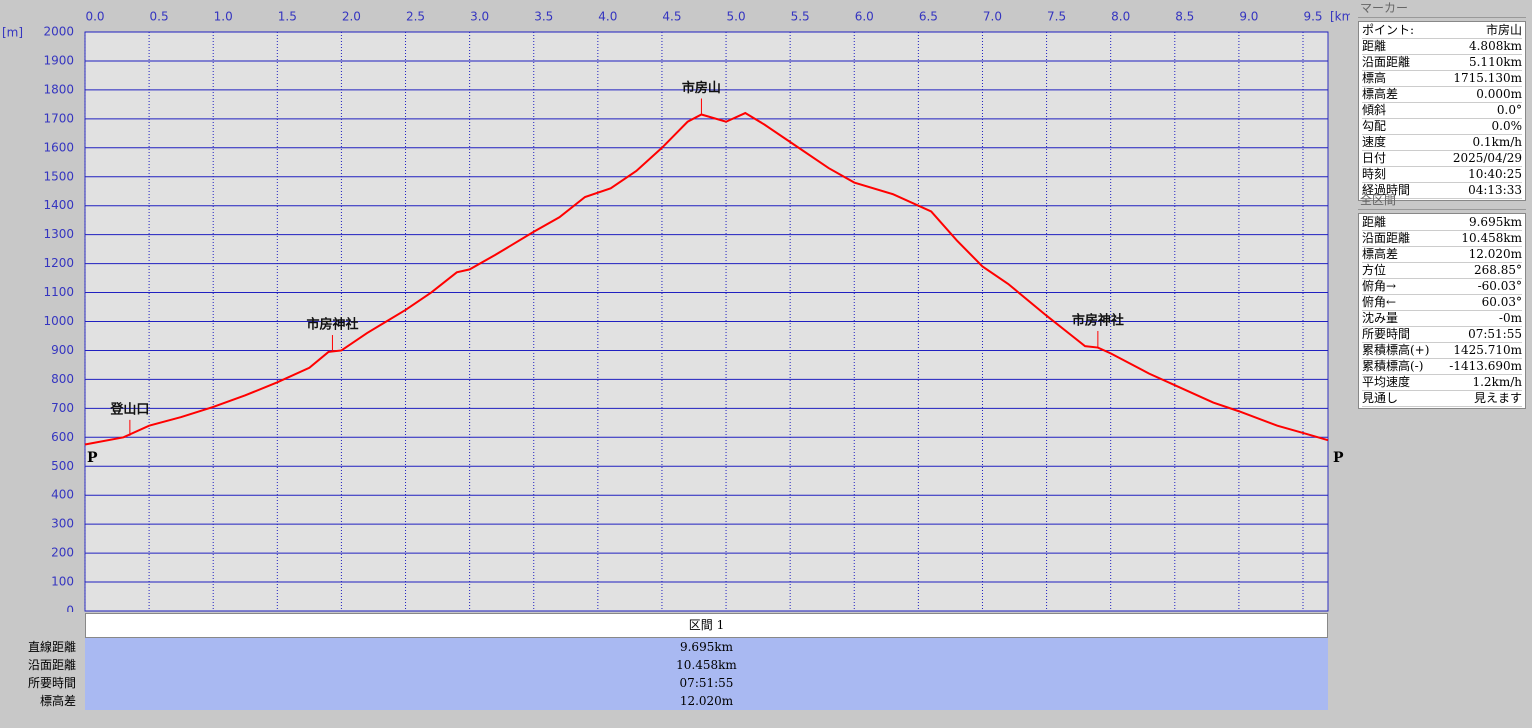  What do you see at coordinates (706, 665) in the screenshot?
I see `section-value: 10.458km` at bounding box center [706, 665].